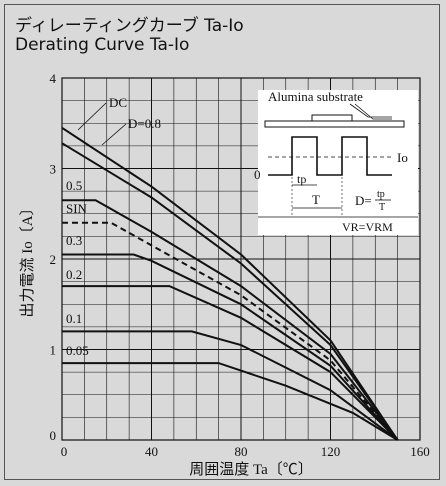 The height and width of the screenshot is (486, 446). What do you see at coordinates (367, 227) in the screenshot?
I see `vr-label: VR=VRM` at bounding box center [367, 227].